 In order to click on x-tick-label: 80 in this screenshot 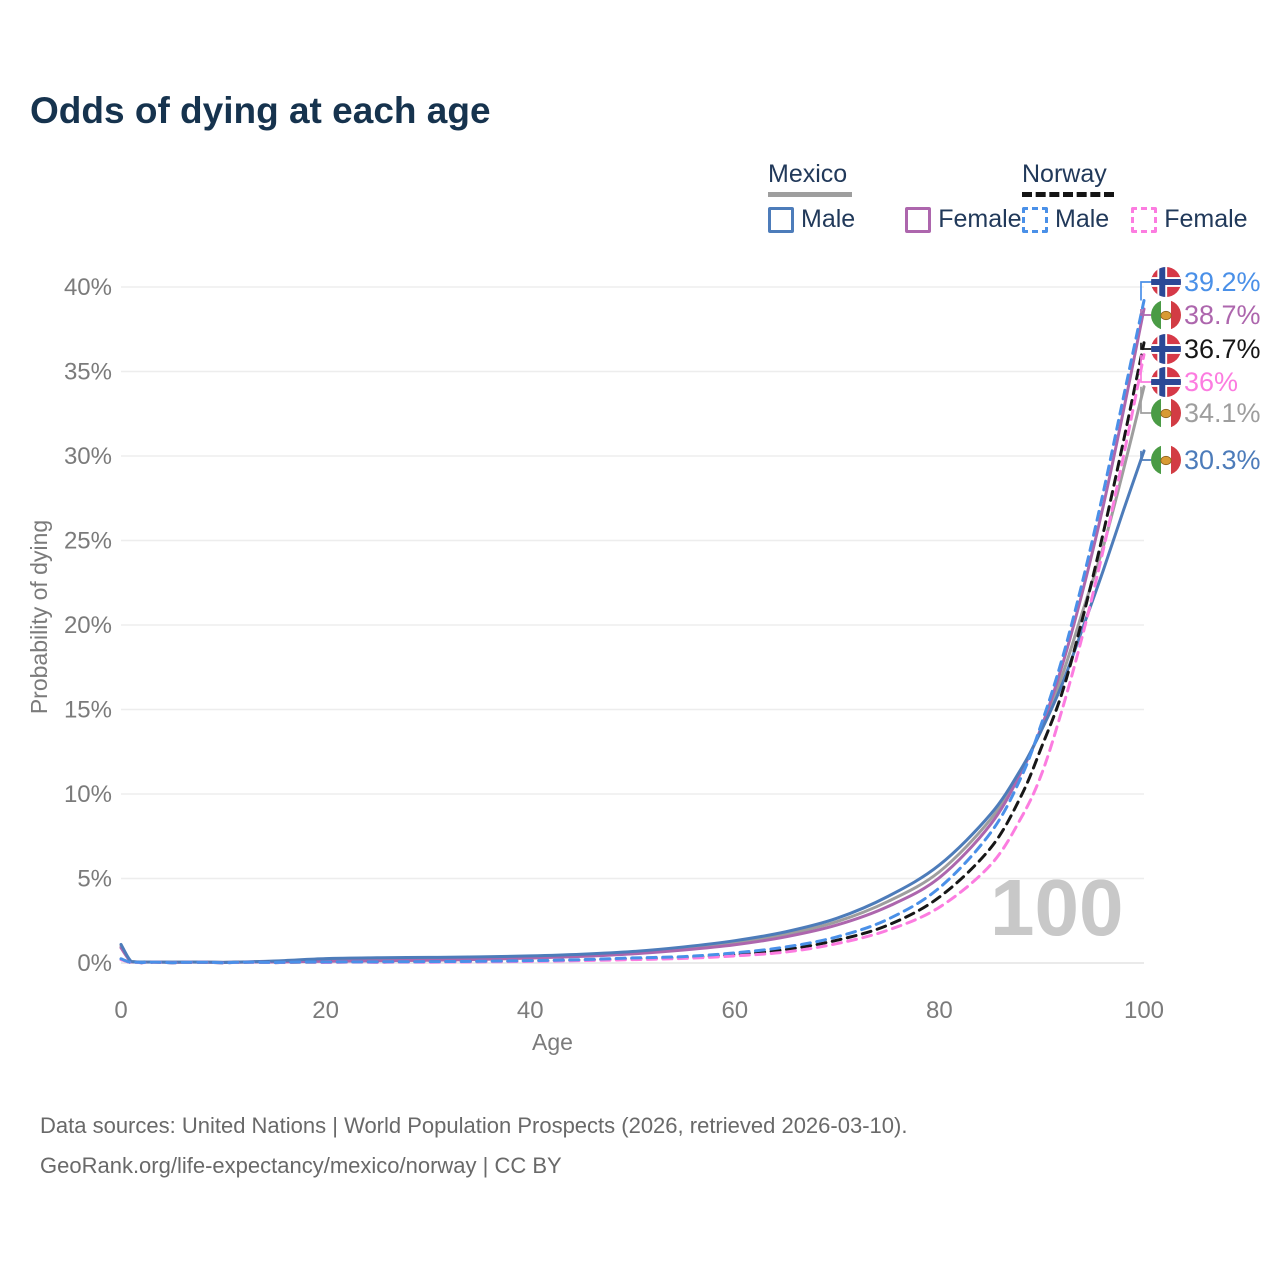, I will do `click(939, 1010)`.